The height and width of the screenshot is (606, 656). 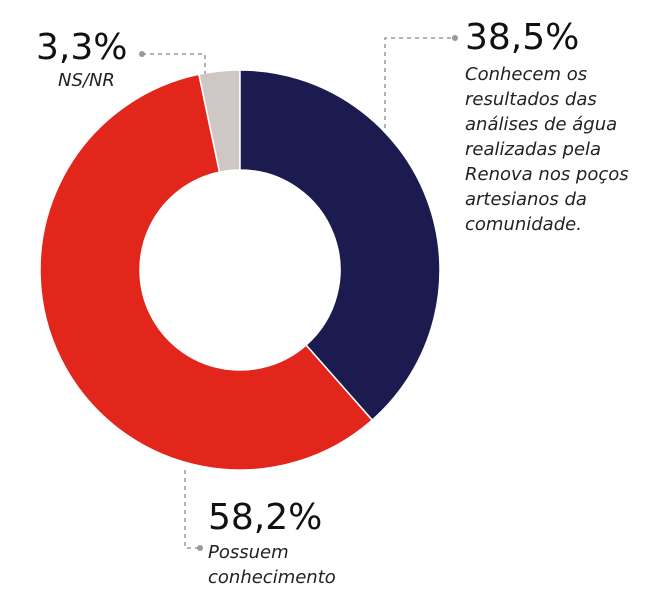 I want to click on category-label: NS/NR, so click(x=86, y=80).